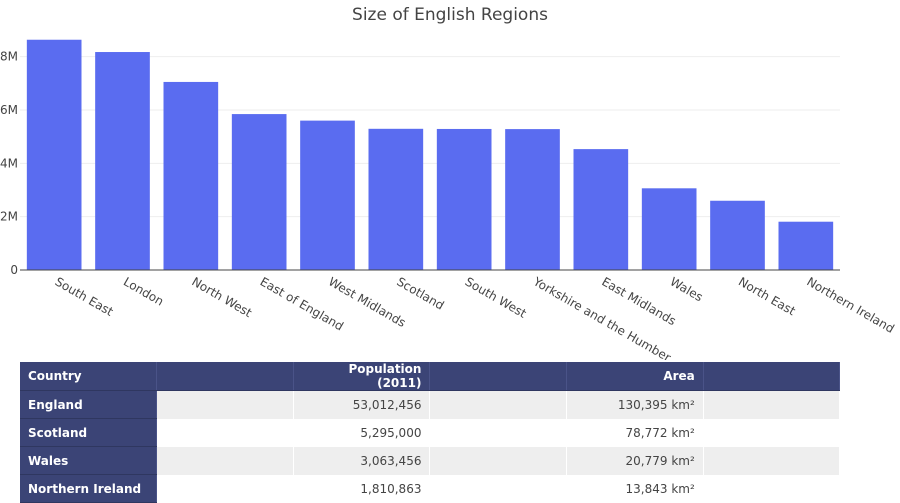 This screenshot has width=900, height=503. What do you see at coordinates (362, 404) in the screenshot?
I see `row-population: 53,012,456` at bounding box center [362, 404].